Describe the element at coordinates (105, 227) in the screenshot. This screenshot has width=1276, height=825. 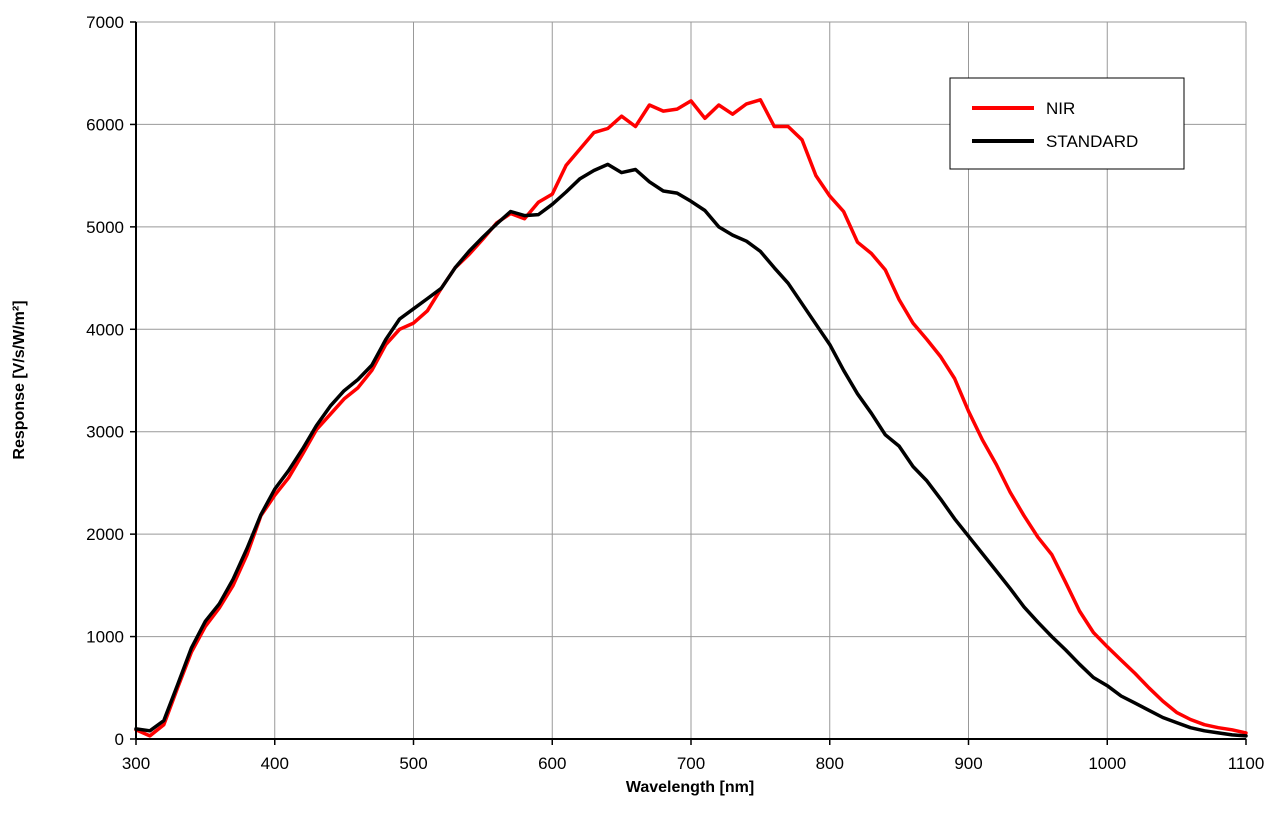
I see `y-tick-label: 5000` at that location.